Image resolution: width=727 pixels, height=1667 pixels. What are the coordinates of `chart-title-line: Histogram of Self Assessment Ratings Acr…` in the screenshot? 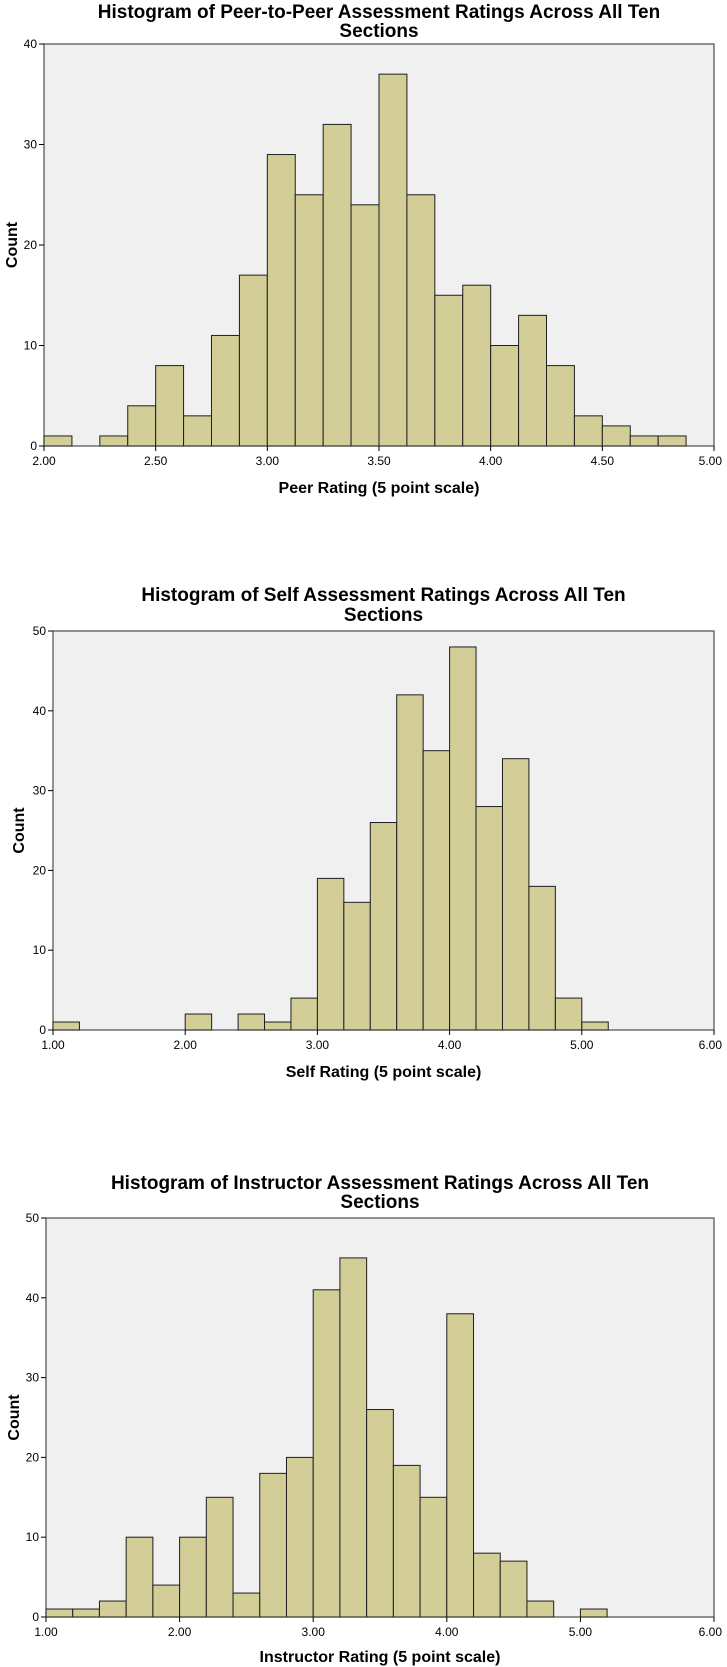 It's located at (383, 595).